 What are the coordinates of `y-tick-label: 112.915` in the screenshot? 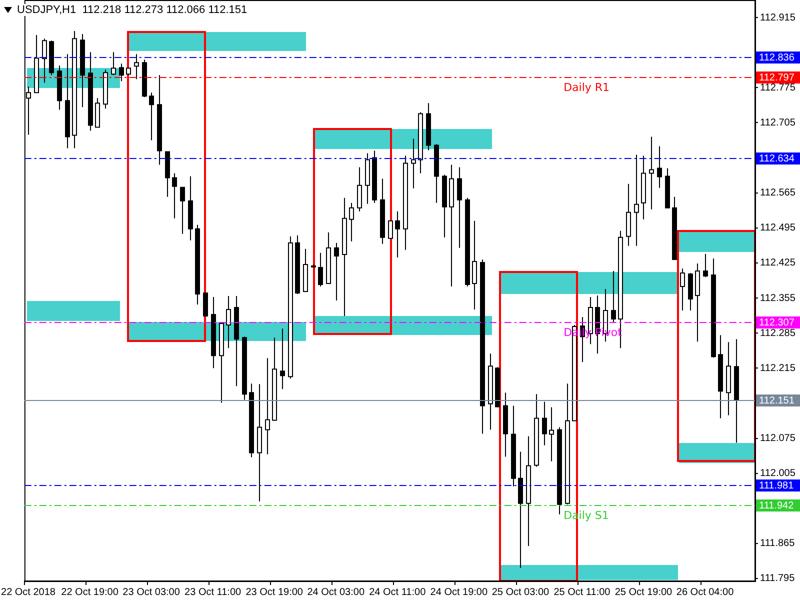 It's located at (778, 18).